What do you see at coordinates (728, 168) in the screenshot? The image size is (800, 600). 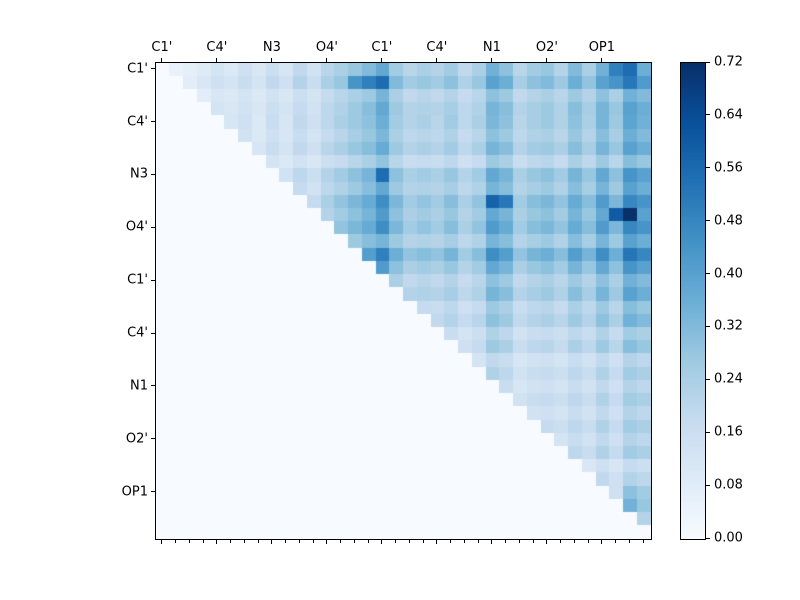 I see `colorbar-tick-label: 0.56` at bounding box center [728, 168].